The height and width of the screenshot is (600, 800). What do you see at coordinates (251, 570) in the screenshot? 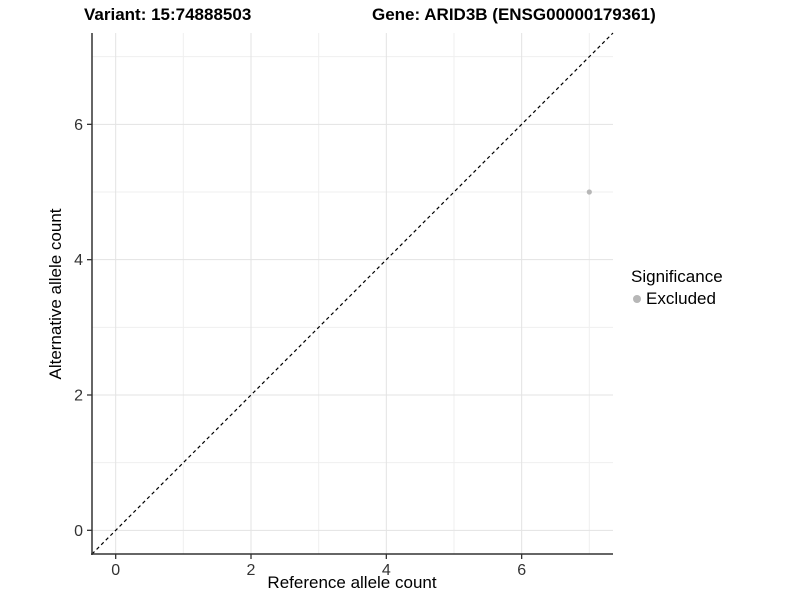
I see `x-tick-label: 2` at bounding box center [251, 570].